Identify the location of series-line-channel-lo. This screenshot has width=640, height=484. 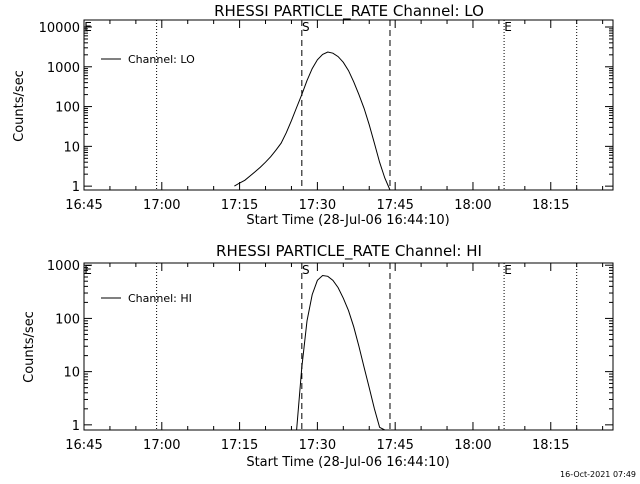
(312, 121).